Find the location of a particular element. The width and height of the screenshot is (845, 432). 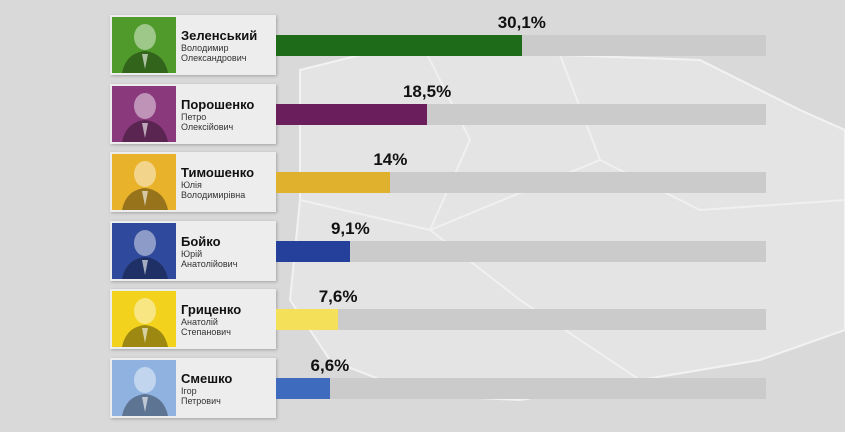

candidate-card: Смешко Ігор Петрович is located at coordinates (193, 387).